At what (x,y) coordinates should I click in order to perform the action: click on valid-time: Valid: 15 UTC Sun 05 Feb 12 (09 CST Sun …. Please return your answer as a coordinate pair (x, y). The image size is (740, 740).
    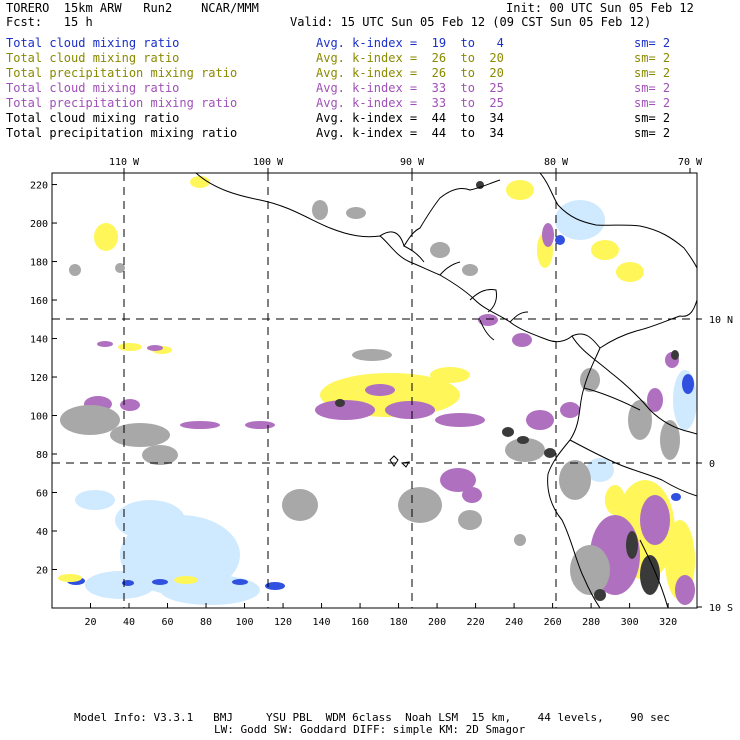
    Looking at the image, I should click on (471, 22).